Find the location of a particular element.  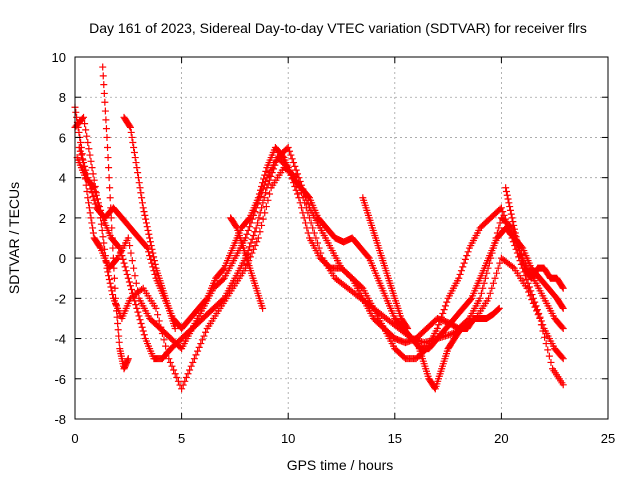

x-tick-label: 10 is located at coordinates (288, 438).